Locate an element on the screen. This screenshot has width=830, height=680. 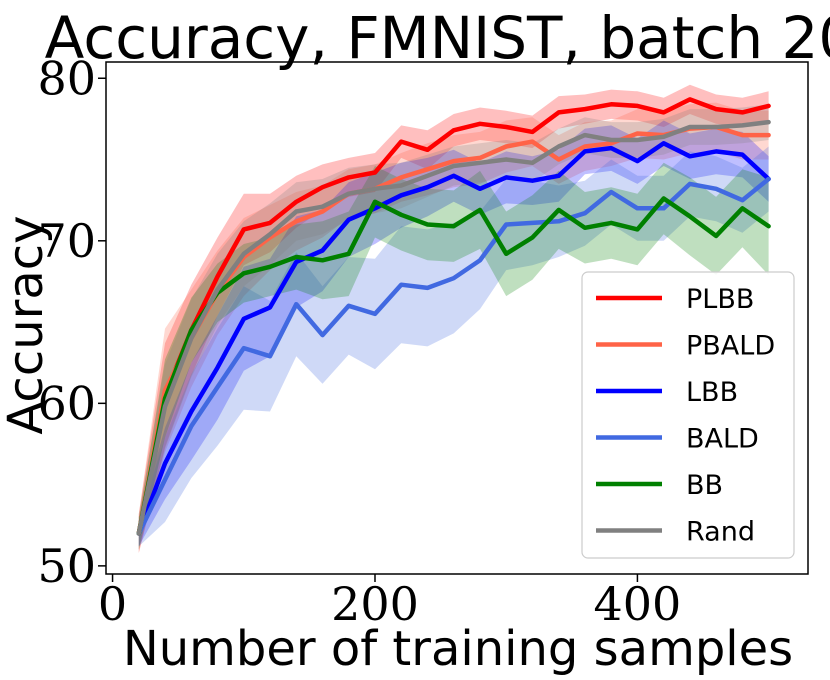
y-tick-label: 70 is located at coordinates (66, 241).